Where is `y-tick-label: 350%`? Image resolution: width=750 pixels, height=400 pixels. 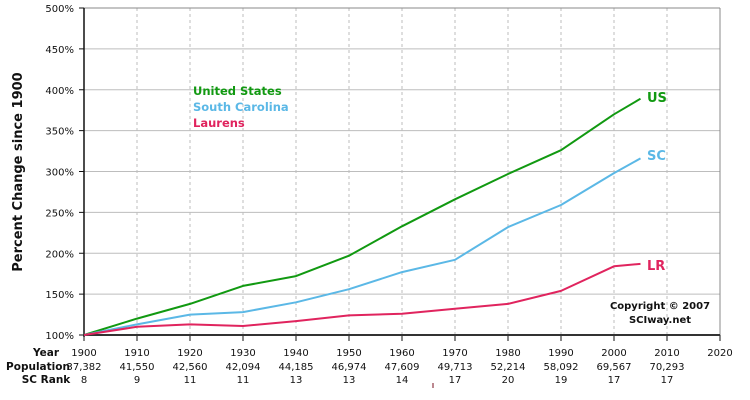 y-tick-label: 350% is located at coordinates (59, 132).